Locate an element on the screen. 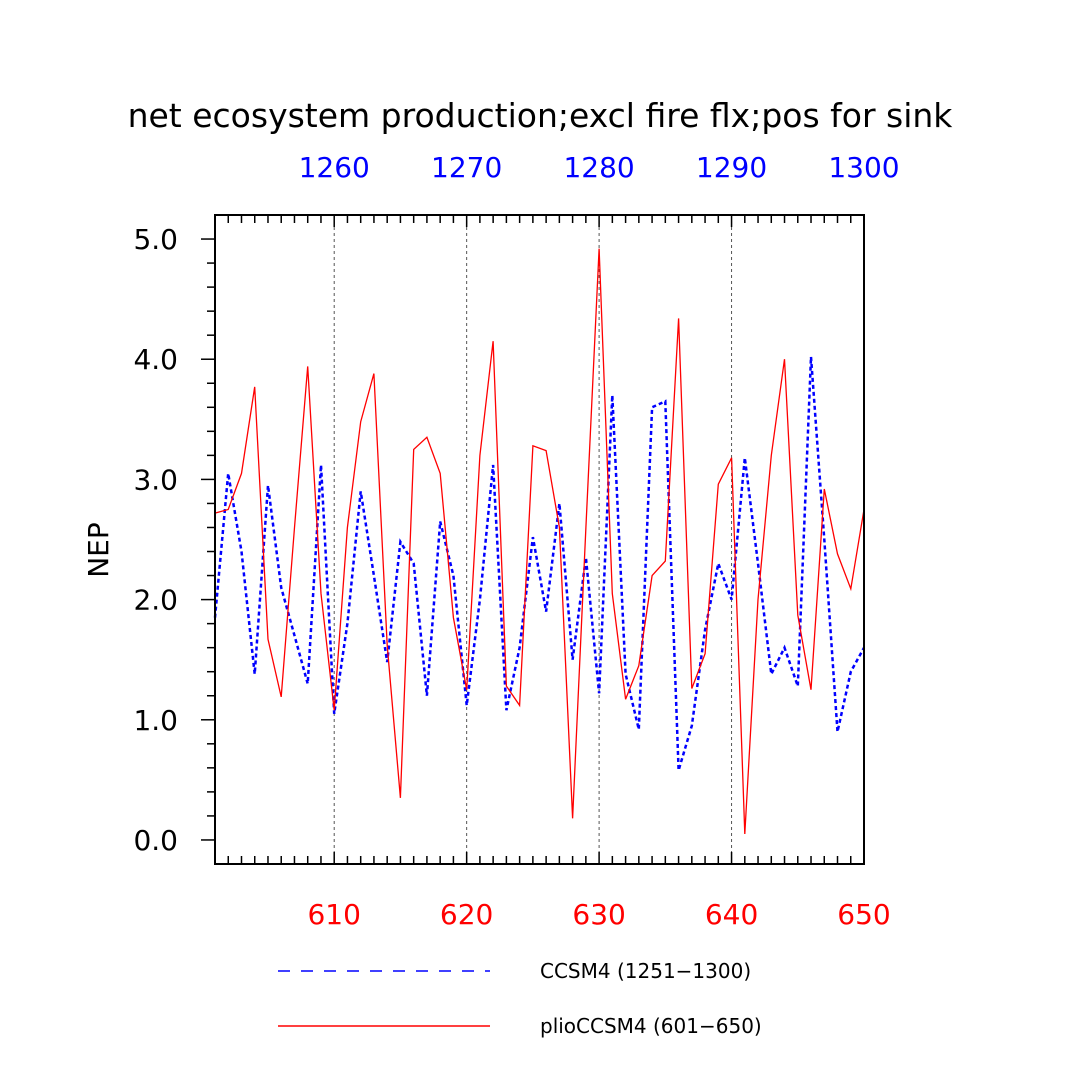 Image resolution: width=1080 pixels, height=1080 pixels. x-top-tick-label: 1260 is located at coordinates (334, 167).